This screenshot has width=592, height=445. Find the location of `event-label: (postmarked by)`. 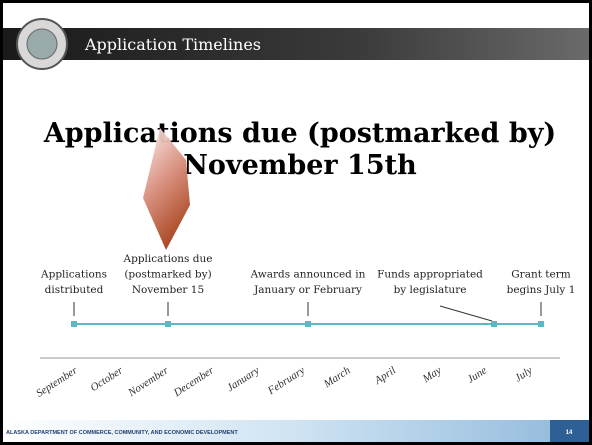

event-label: (postmarked by) is located at coordinates (167, 275).